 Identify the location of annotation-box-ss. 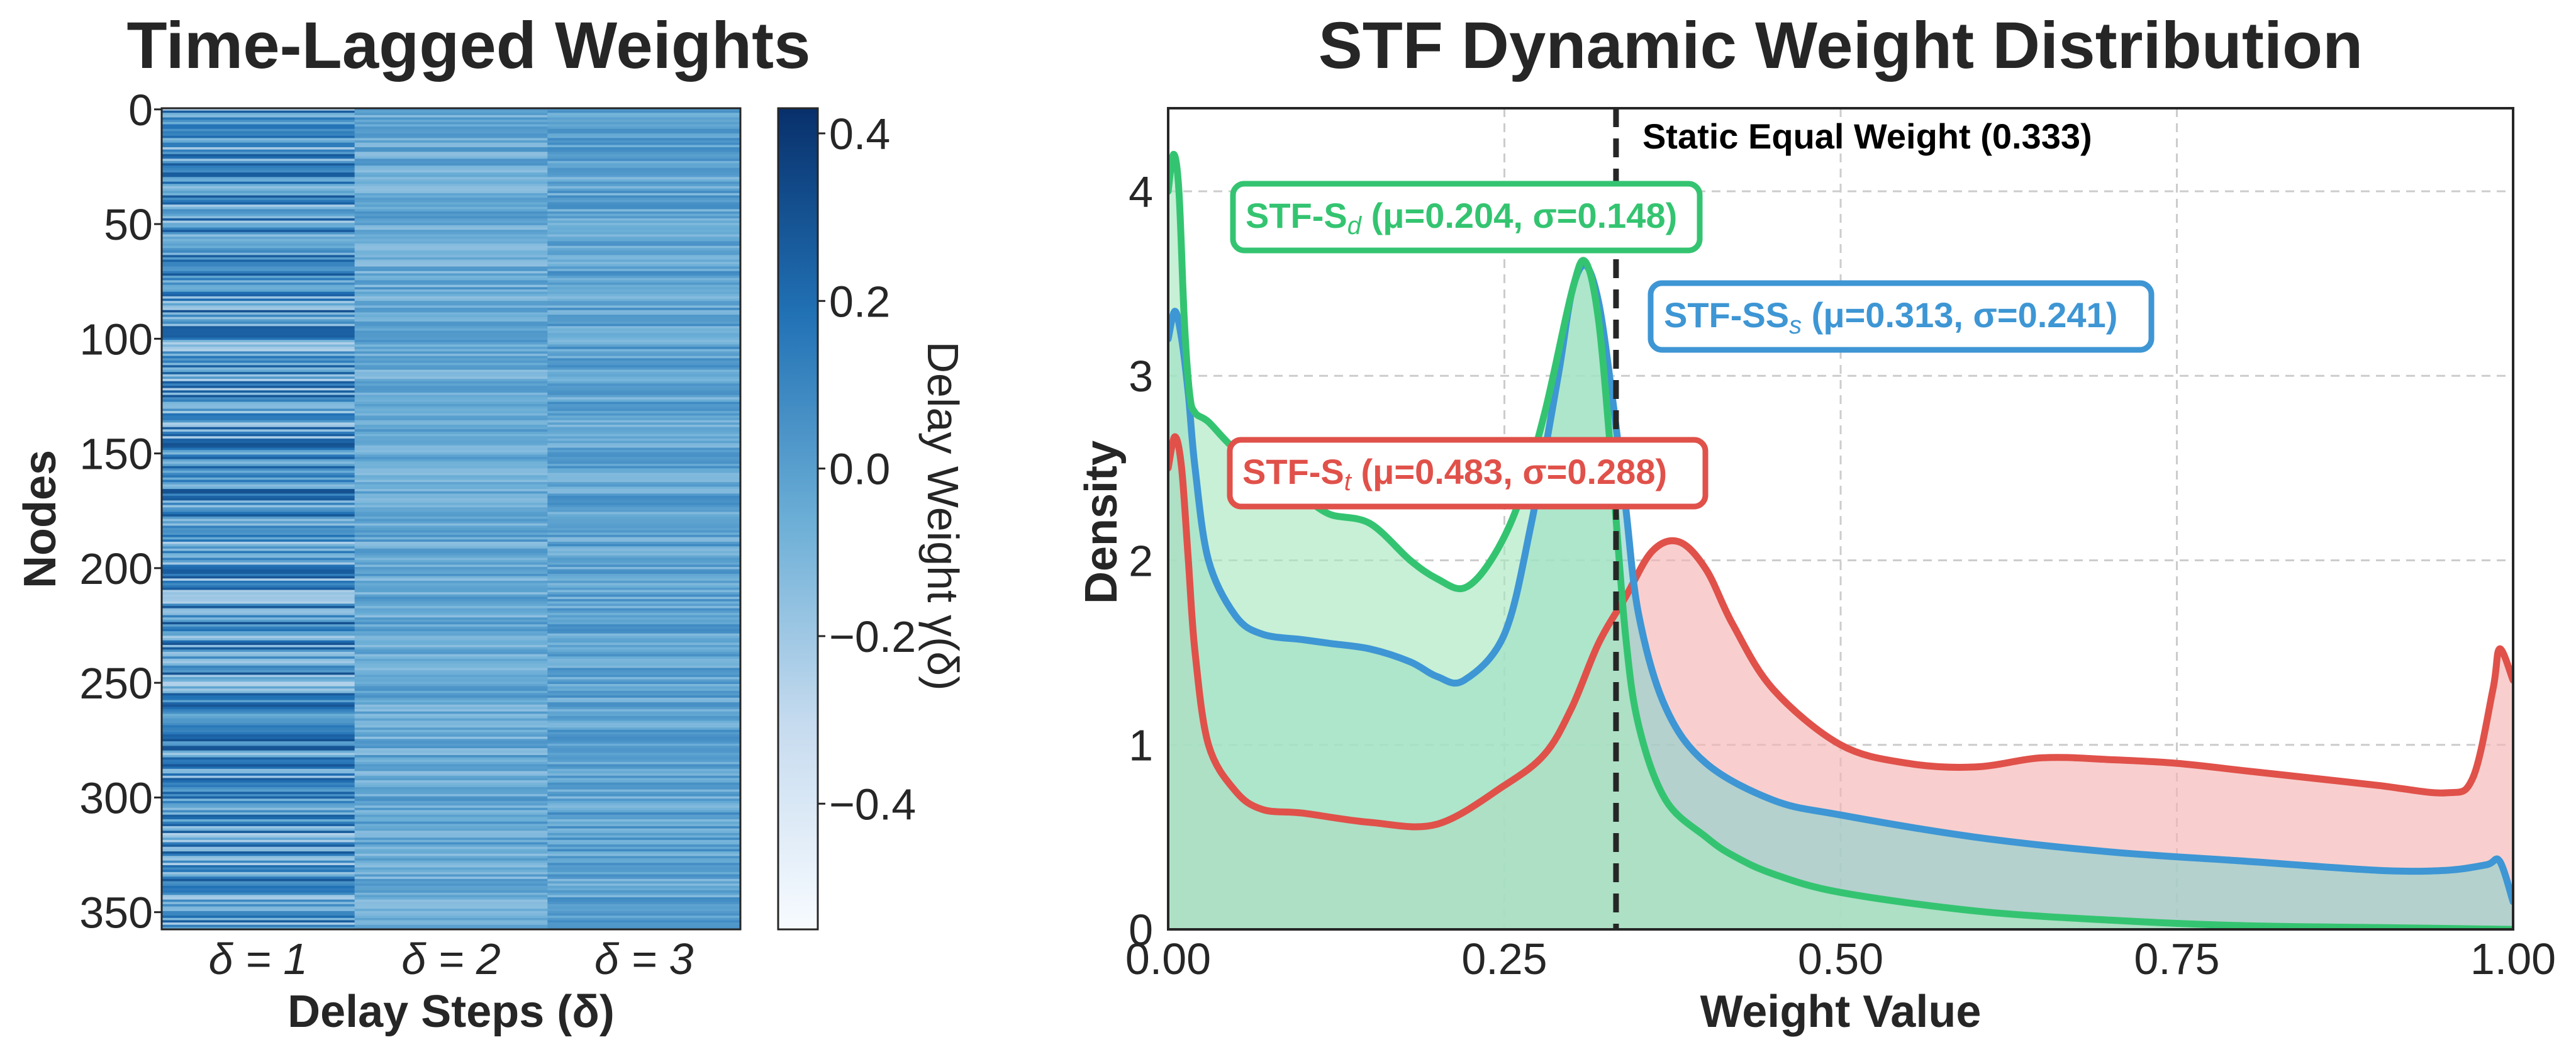
(1901, 316).